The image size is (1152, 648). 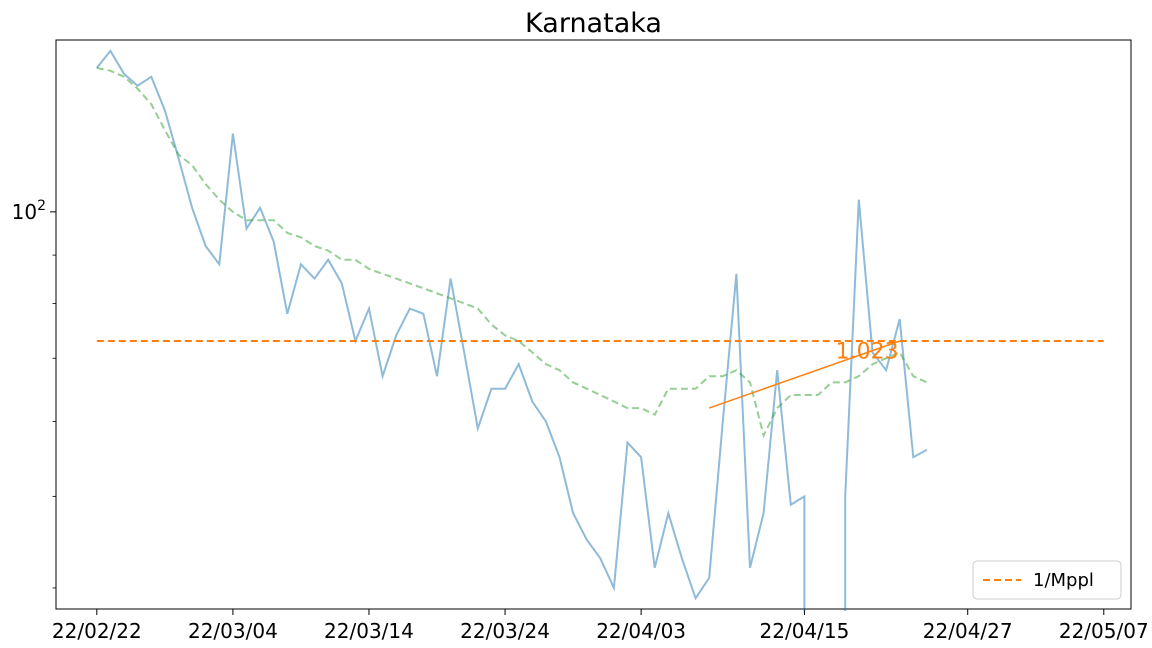 What do you see at coordinates (505, 631) in the screenshot?
I see `x-tick-label: 22/03/24` at bounding box center [505, 631].